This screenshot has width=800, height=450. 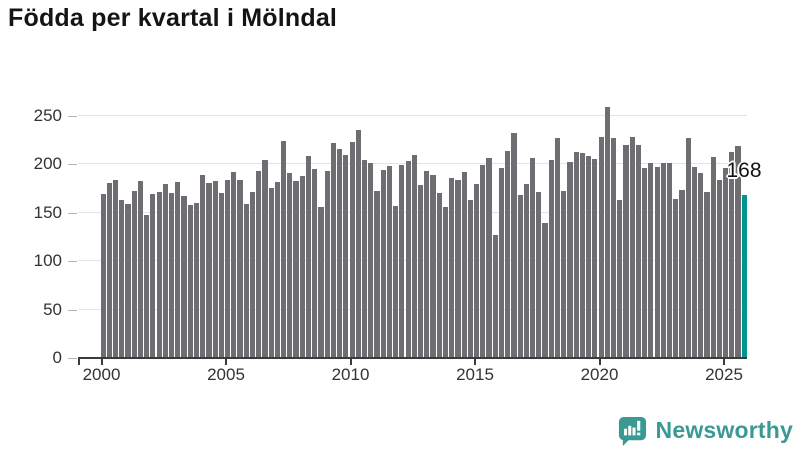 I want to click on bar-2022-Q2, so click(x=657, y=262).